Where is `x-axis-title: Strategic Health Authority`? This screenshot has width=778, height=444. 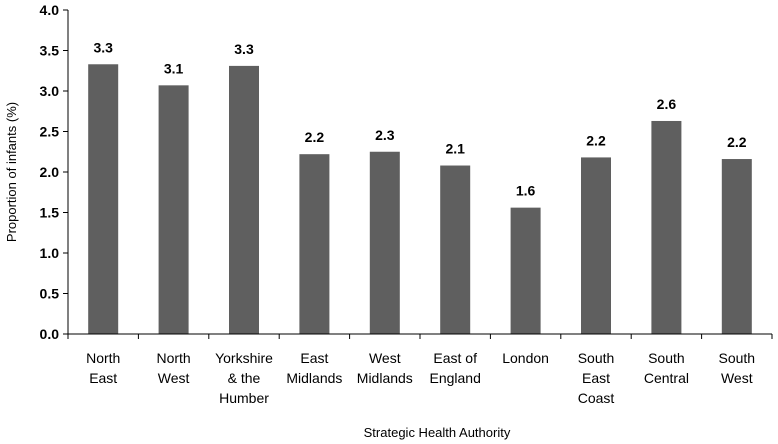 x-axis-title: Strategic Health Authority is located at coordinates (437, 432).